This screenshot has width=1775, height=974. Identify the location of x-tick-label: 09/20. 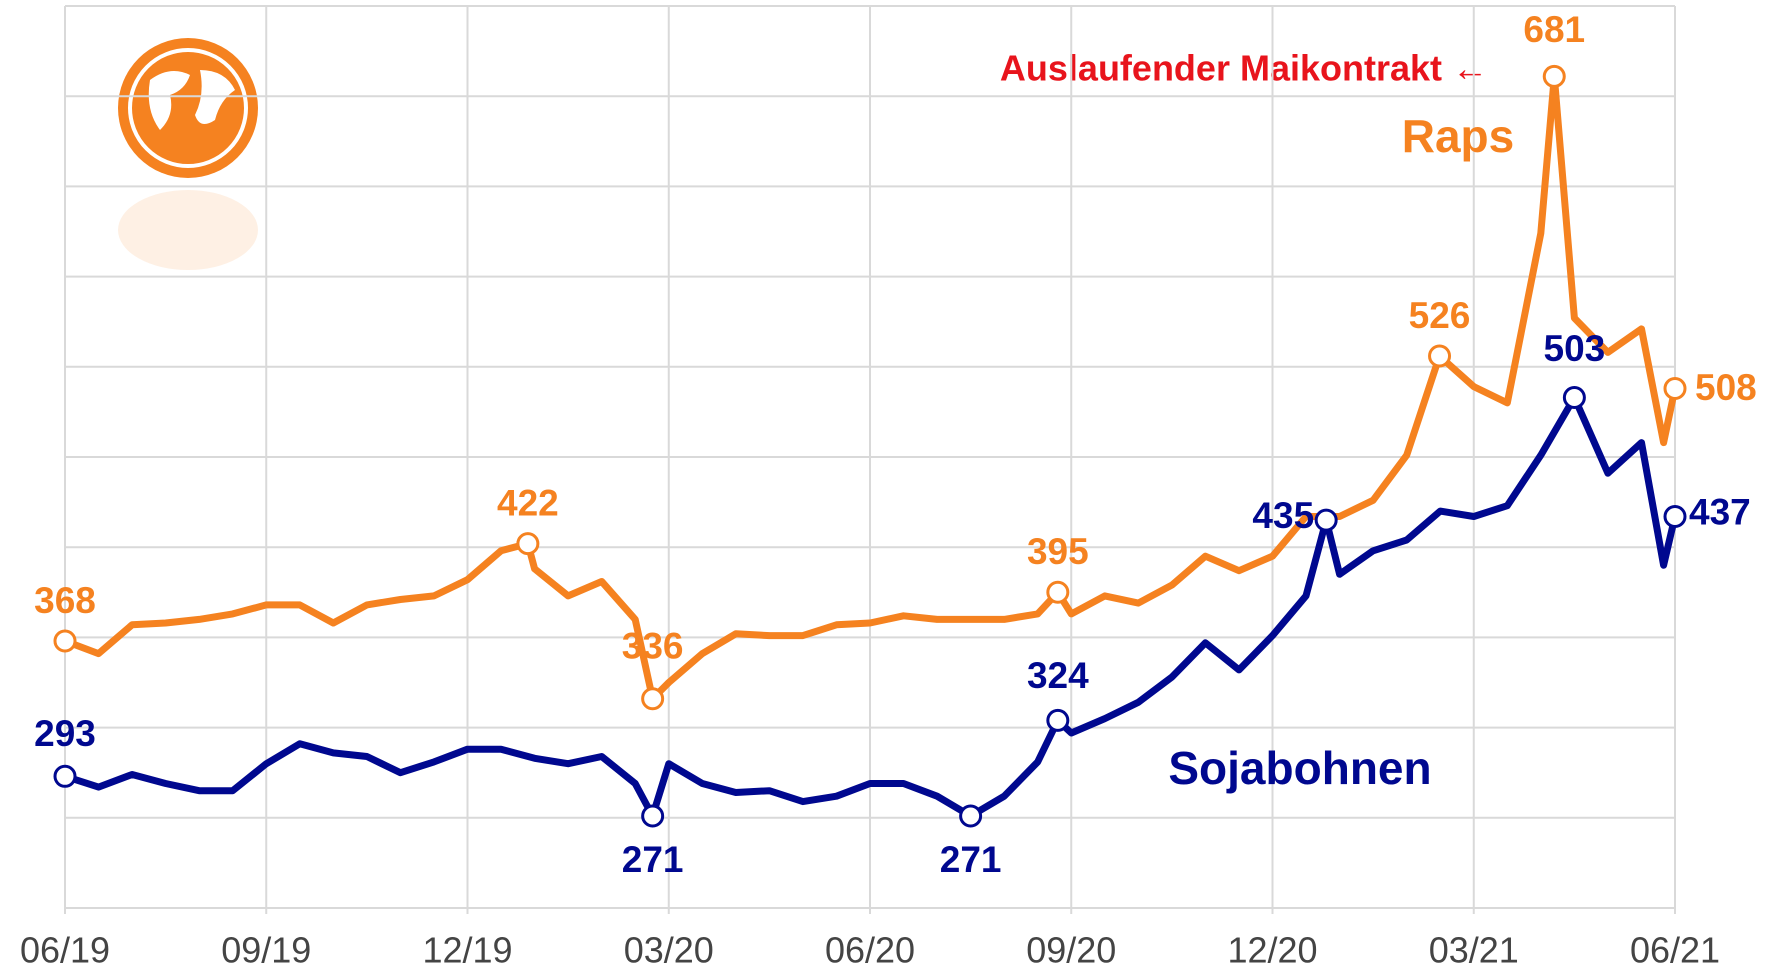
(1071, 950).